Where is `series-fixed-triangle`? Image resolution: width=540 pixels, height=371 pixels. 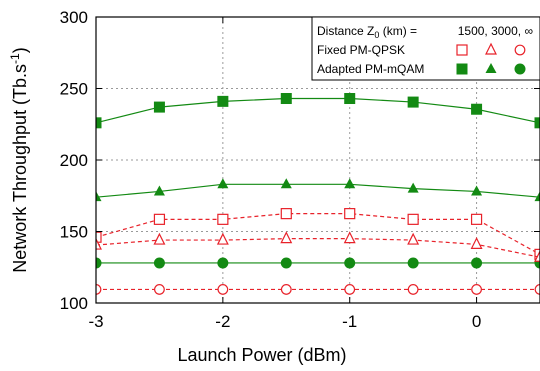 series-fixed-triangle is located at coordinates (318, 246).